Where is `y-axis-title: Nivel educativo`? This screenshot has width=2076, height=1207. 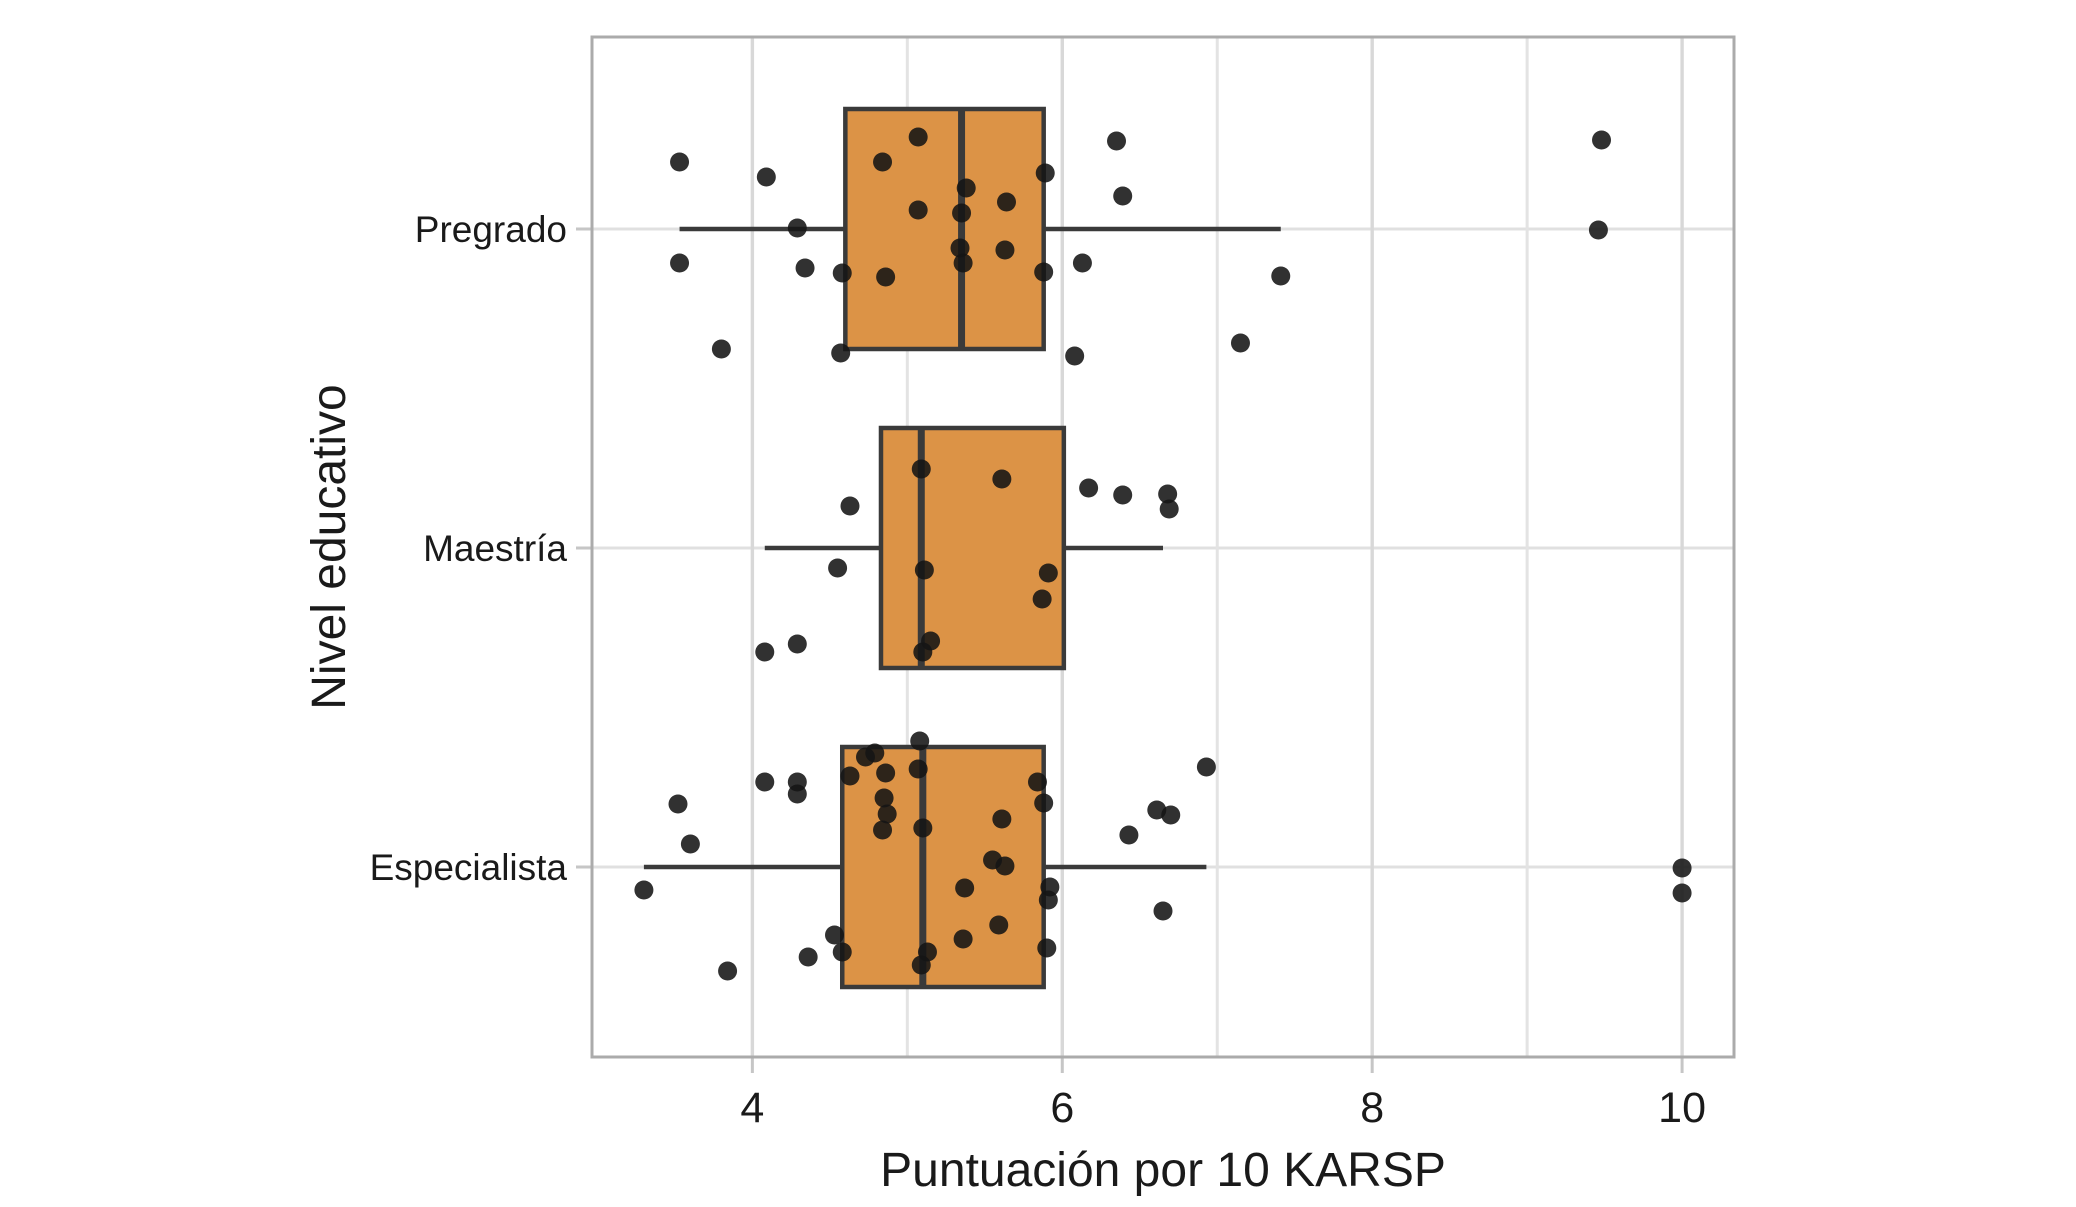
y-axis-title: Nivel educativo is located at coordinates (329, 547).